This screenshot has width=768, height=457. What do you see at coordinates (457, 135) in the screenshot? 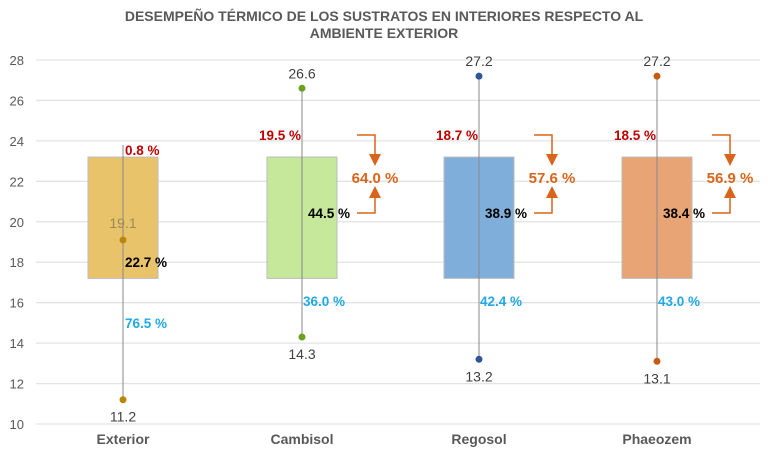
I see `pct-top: 18.7 %` at bounding box center [457, 135].